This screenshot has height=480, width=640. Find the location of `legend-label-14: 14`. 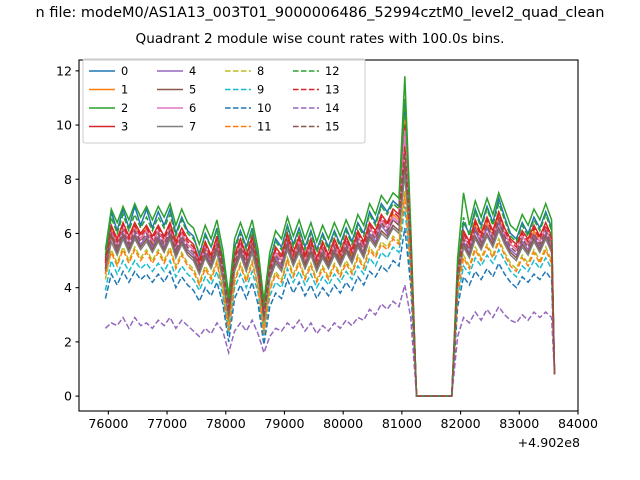

legend-label-14: 14 is located at coordinates (332, 108).